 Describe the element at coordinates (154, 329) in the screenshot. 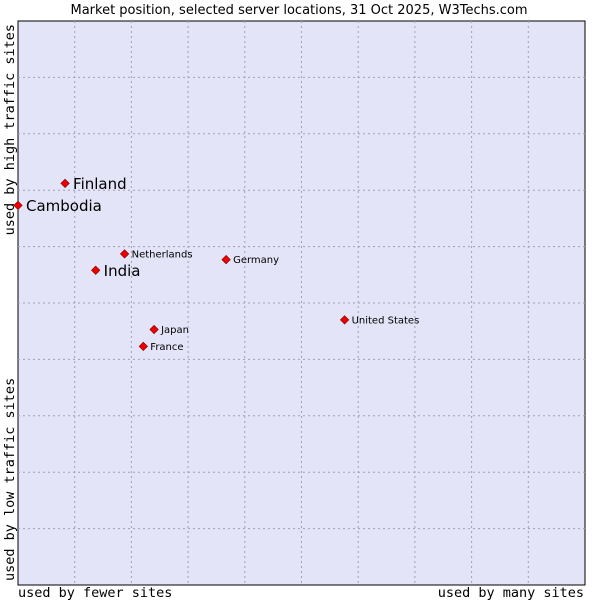

I see `point-marker-japan` at that location.